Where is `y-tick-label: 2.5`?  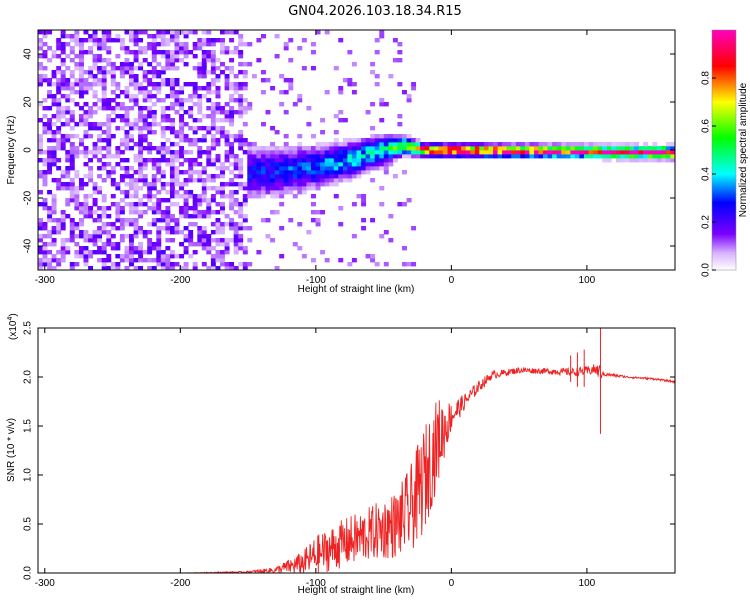 y-tick-label: 2.5 is located at coordinates (28, 328).